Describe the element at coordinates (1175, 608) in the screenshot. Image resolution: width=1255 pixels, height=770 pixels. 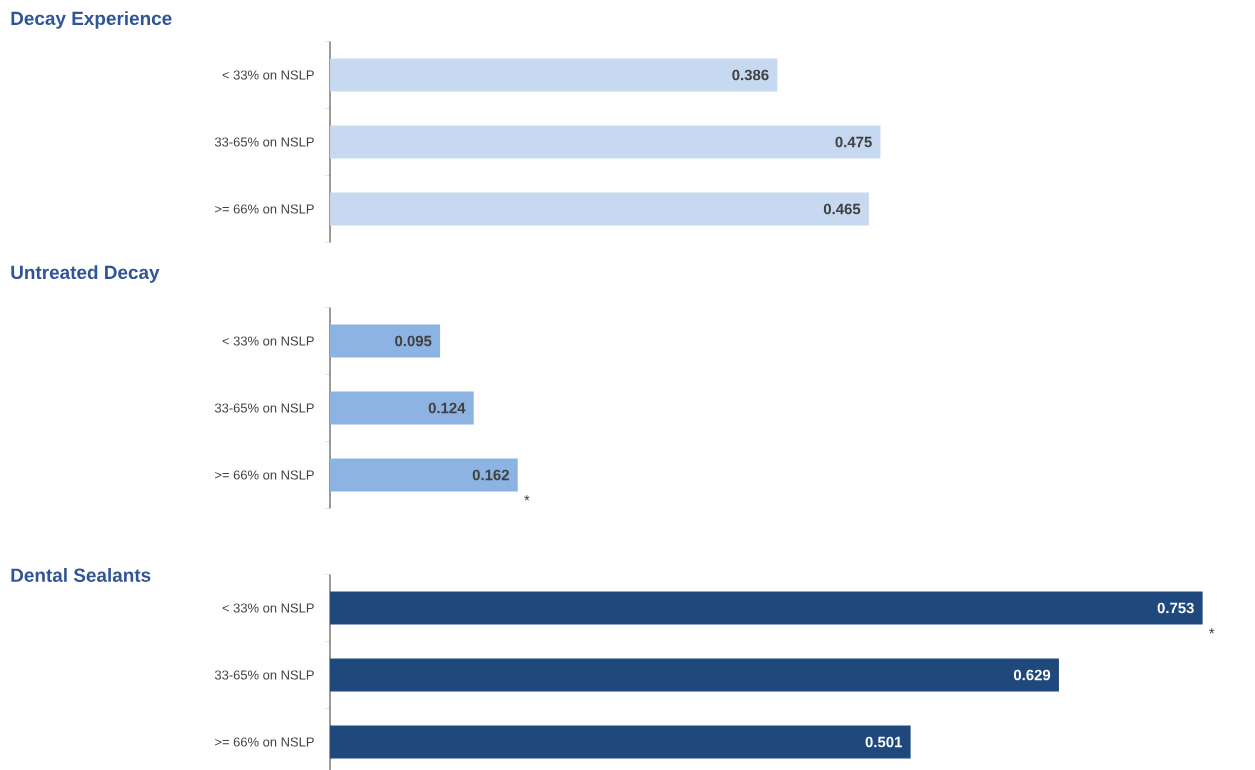
I see `data-label: 0.753` at that location.